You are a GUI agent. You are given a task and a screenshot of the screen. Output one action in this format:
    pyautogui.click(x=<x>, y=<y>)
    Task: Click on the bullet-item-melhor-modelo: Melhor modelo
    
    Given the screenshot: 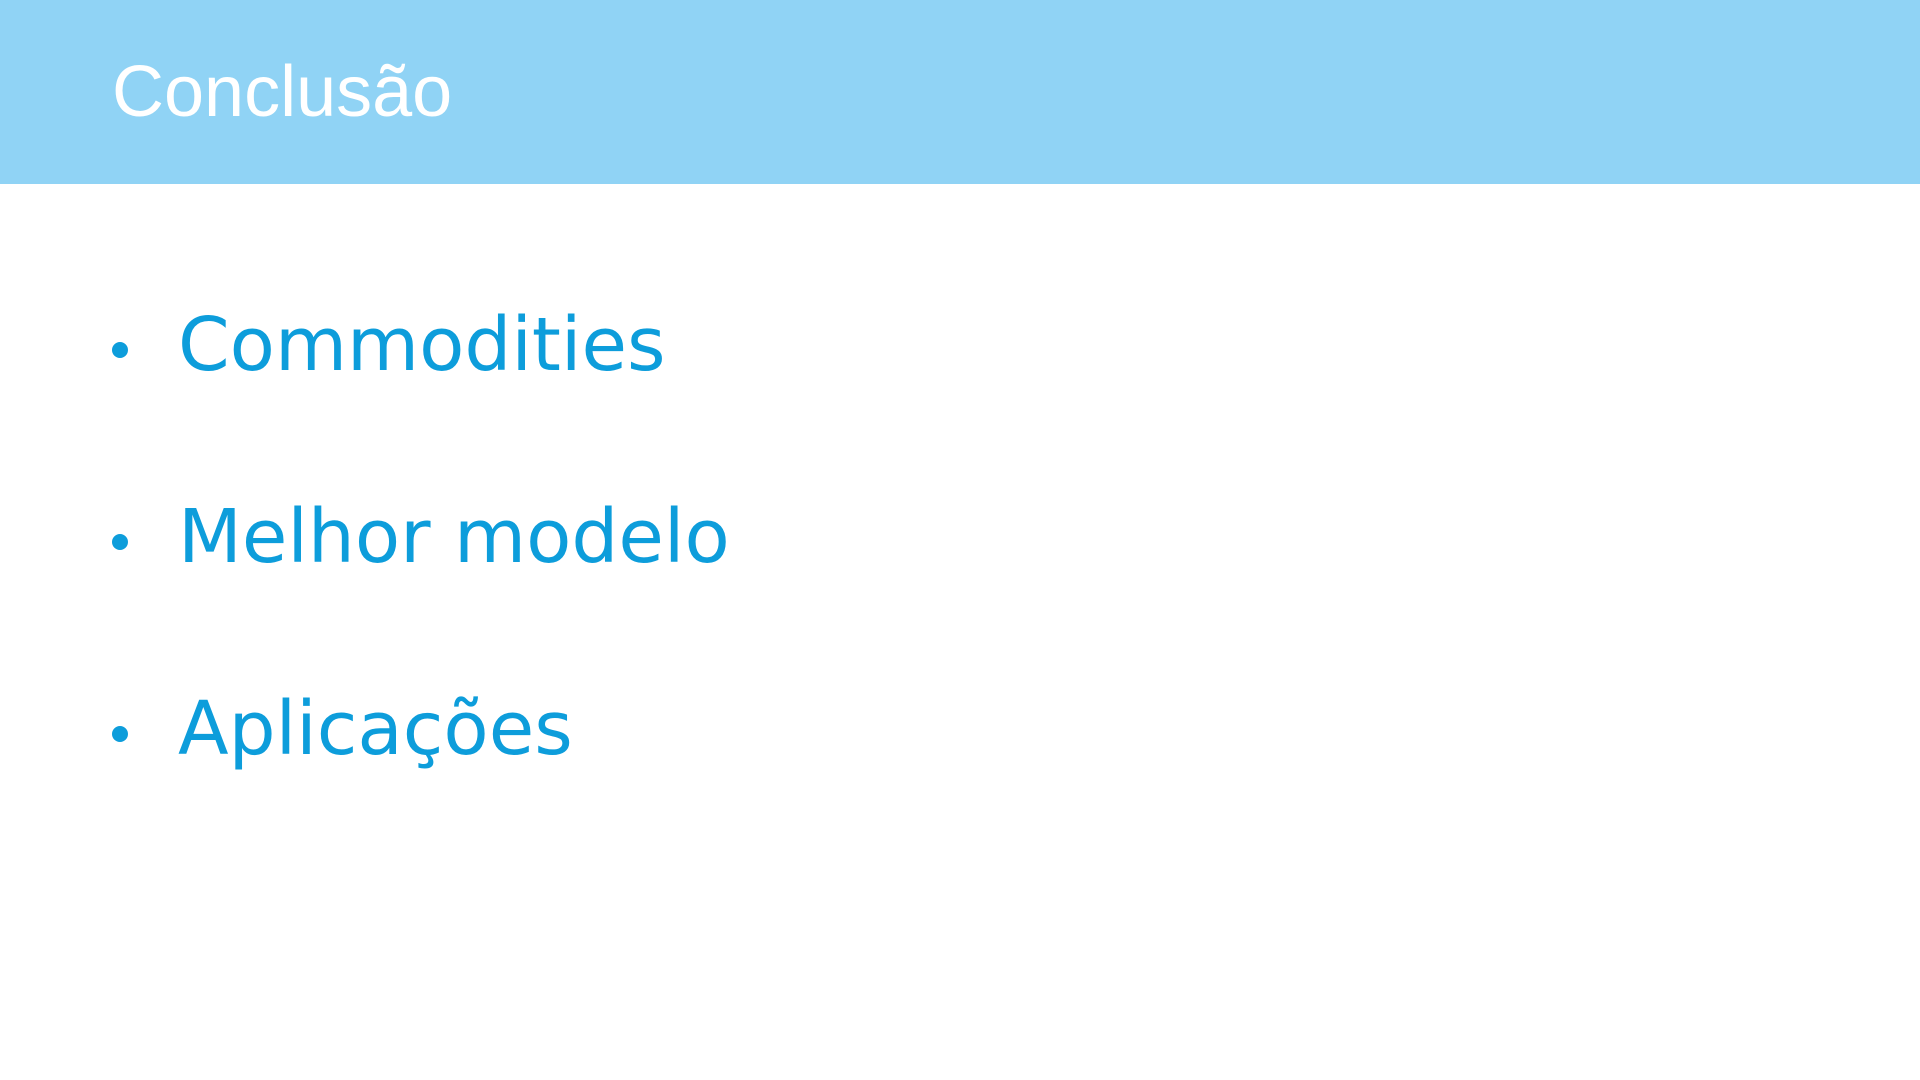 What is the action you would take?
    pyautogui.click(x=421, y=583)
    